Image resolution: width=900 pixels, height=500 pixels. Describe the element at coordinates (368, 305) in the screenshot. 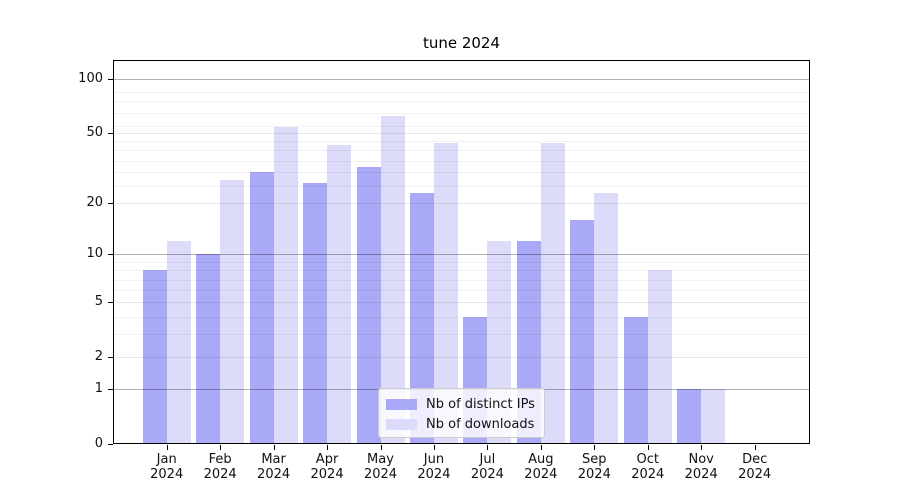

I see `bar-distinct-ips-may` at that location.